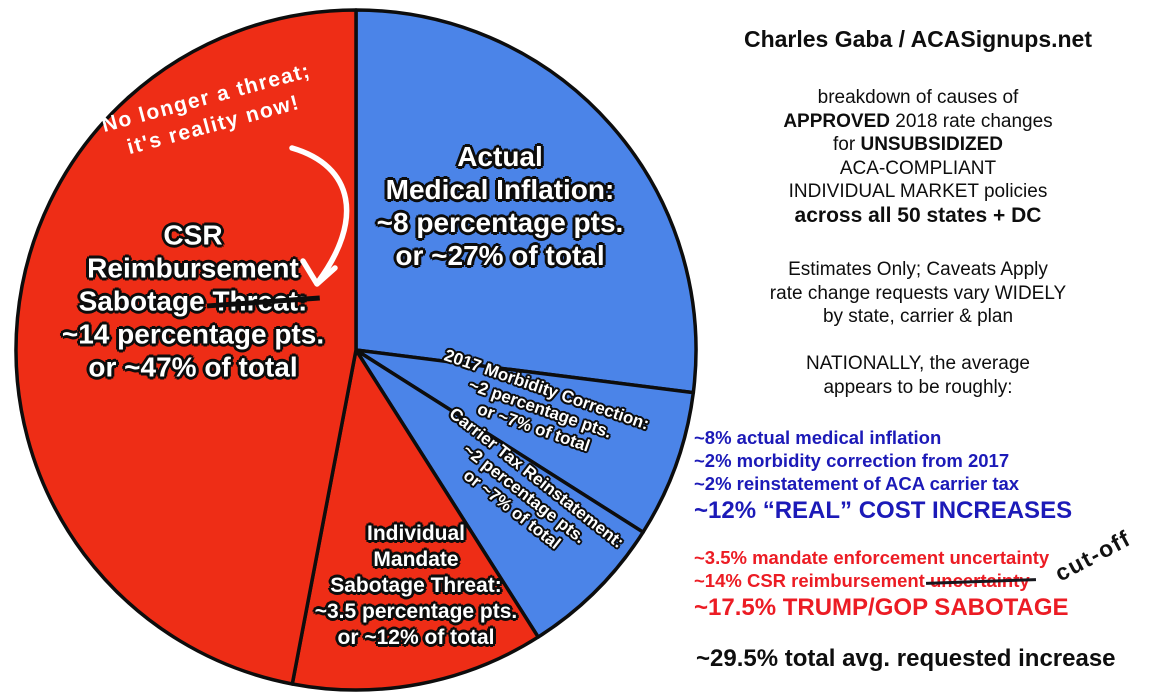 The image size is (1150, 700). I want to click on real-cost-subtotal: ~12% “REAL” COST INCREASES, so click(883, 510).